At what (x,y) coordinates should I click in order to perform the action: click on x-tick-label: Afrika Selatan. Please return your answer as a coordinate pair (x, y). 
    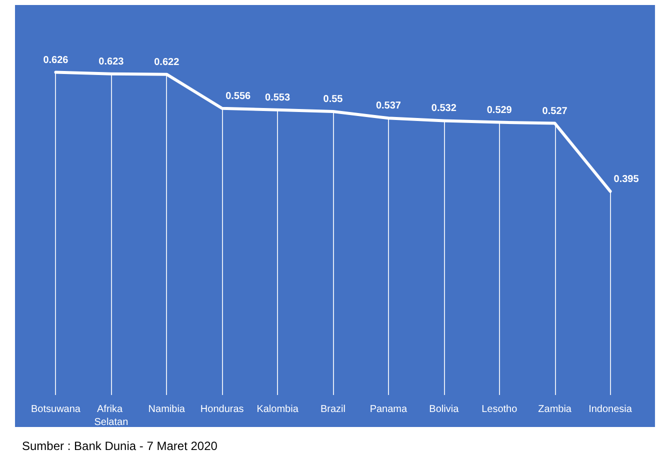
    Looking at the image, I should click on (111, 416).